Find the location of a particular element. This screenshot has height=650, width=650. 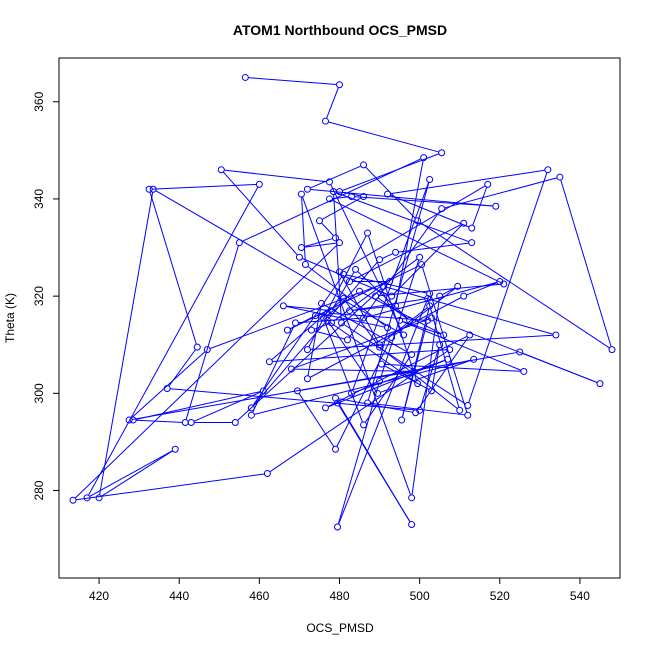

x-tick-label: 520 is located at coordinates (500, 596).